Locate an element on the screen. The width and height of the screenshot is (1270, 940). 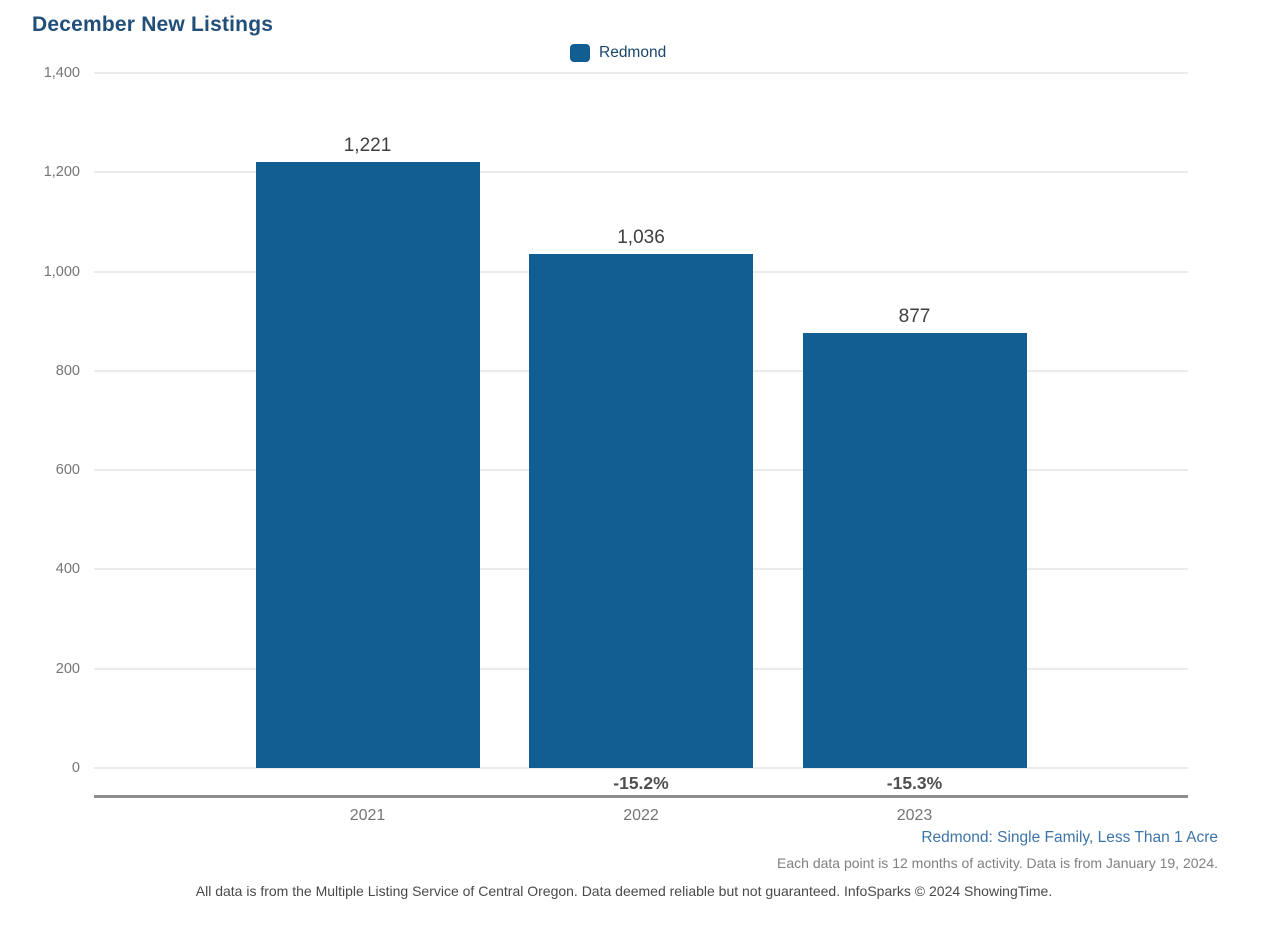
y-axis-tick-label-200: 200 is located at coordinates (67, 668).